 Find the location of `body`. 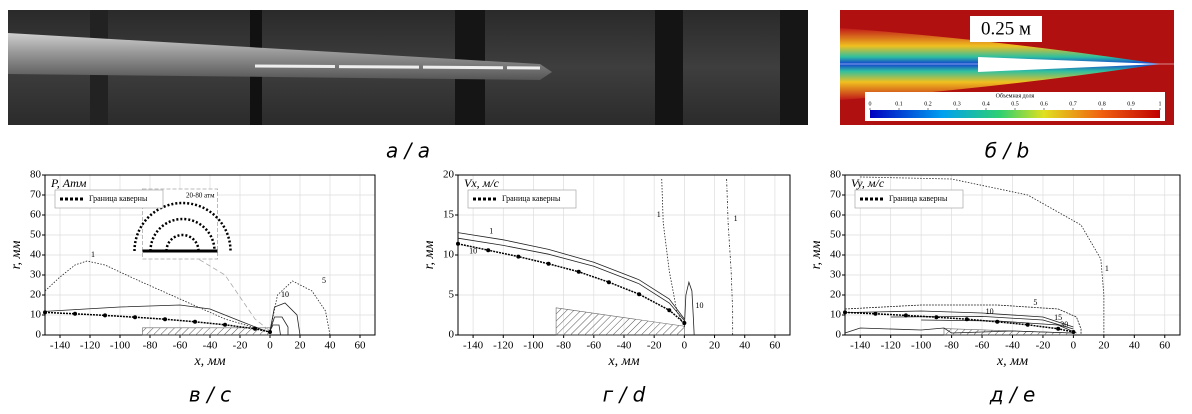

body is located at coordinates (620, 321).